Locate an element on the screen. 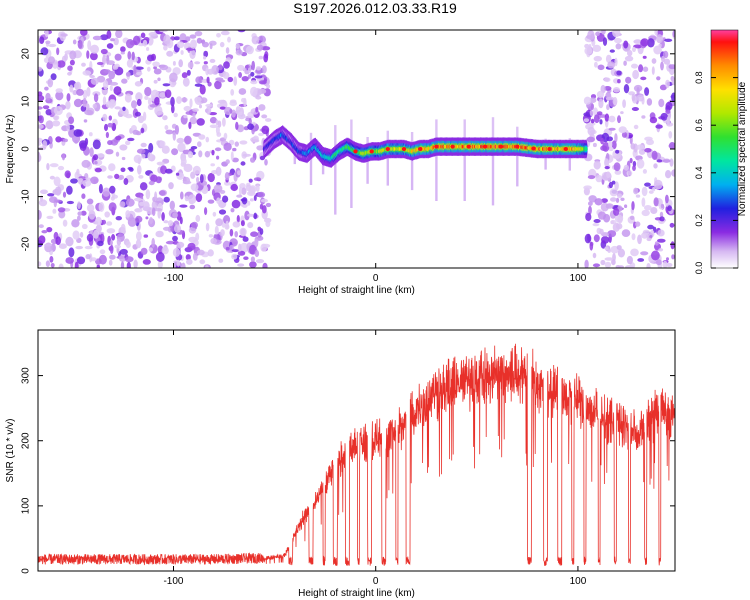 The image size is (750, 600). y-tick-label: 100 is located at coordinates (26, 505).